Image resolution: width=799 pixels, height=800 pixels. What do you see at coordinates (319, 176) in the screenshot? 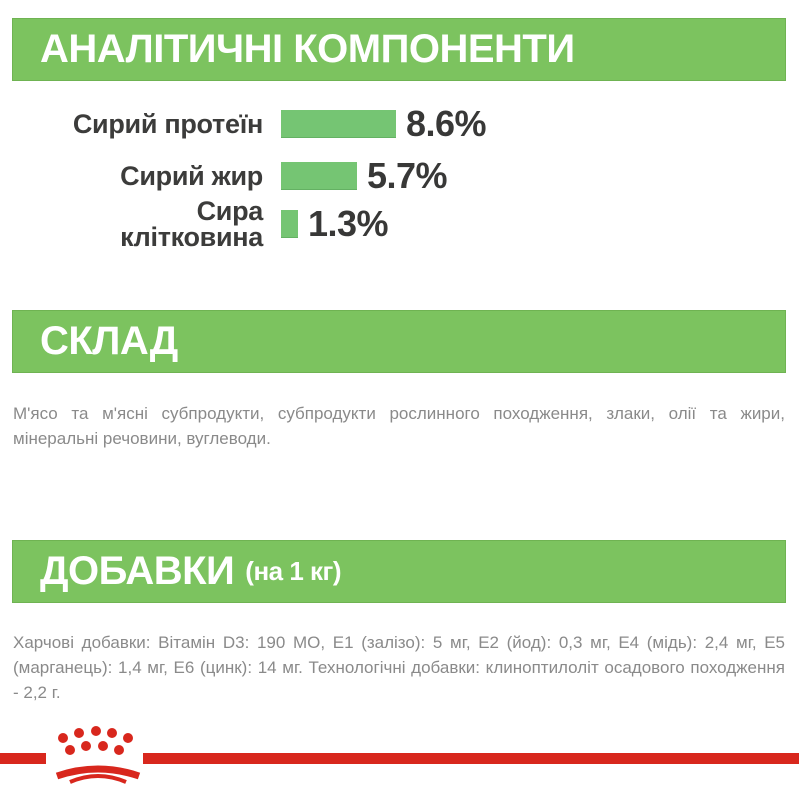
I see `chart-bar-crude-fat` at bounding box center [319, 176].